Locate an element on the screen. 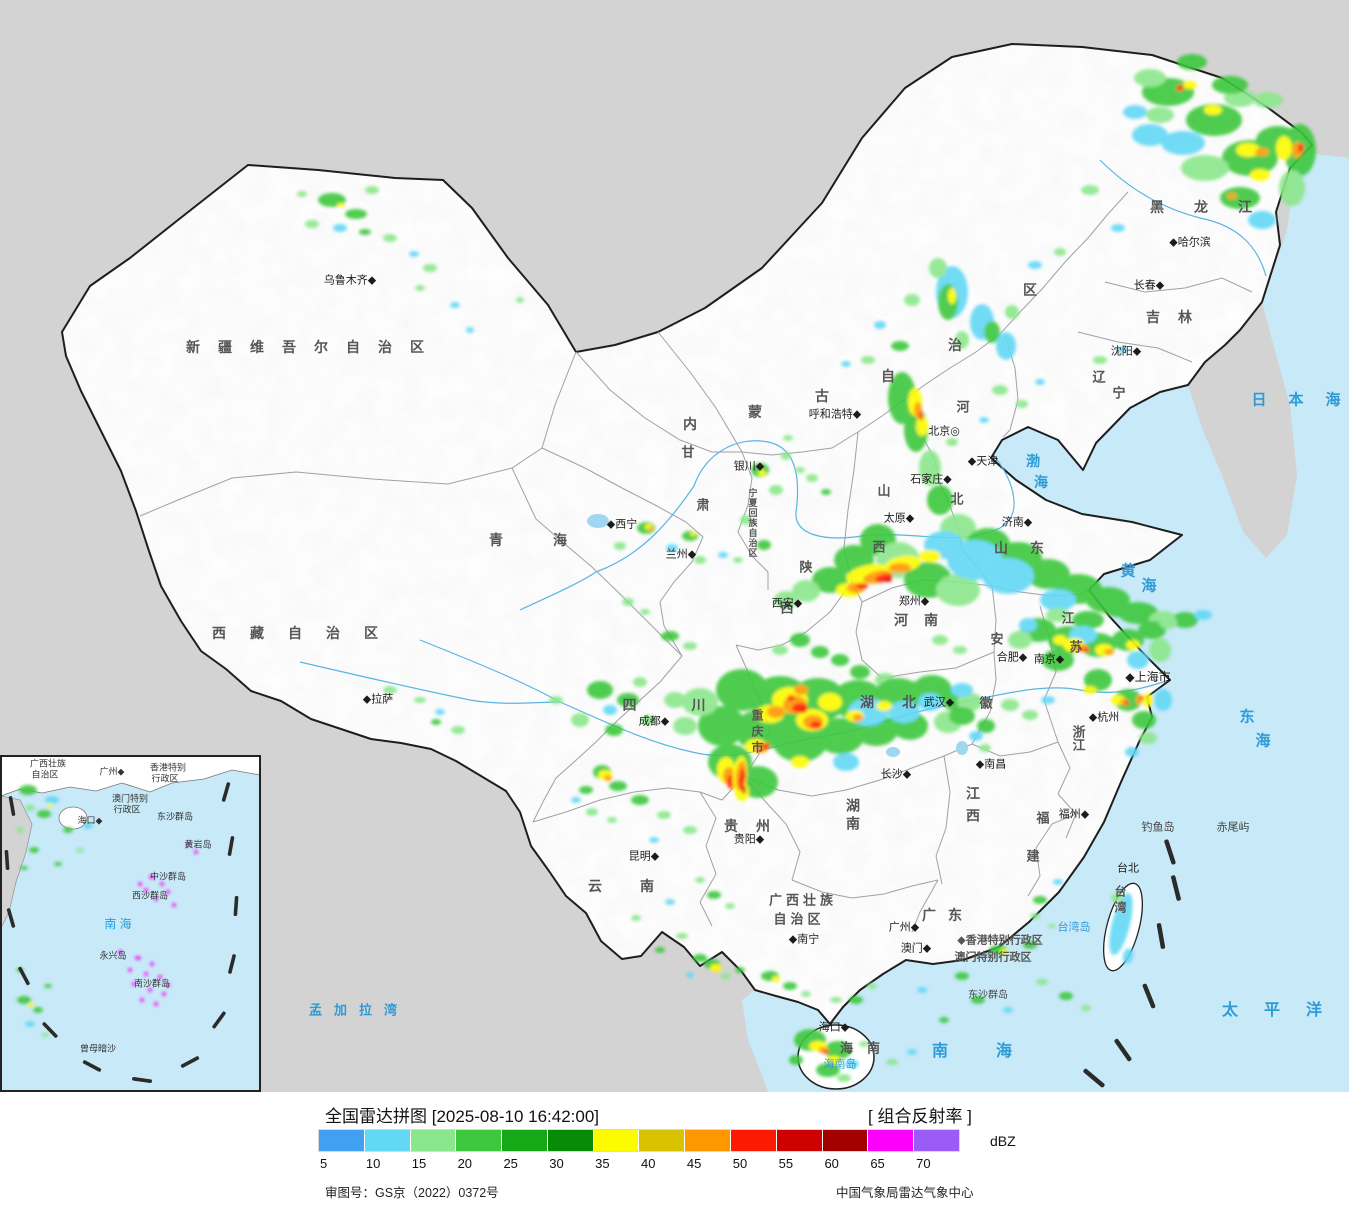 The height and width of the screenshot is (1208, 1349). scale-value: 15 is located at coordinates (419, 1163).